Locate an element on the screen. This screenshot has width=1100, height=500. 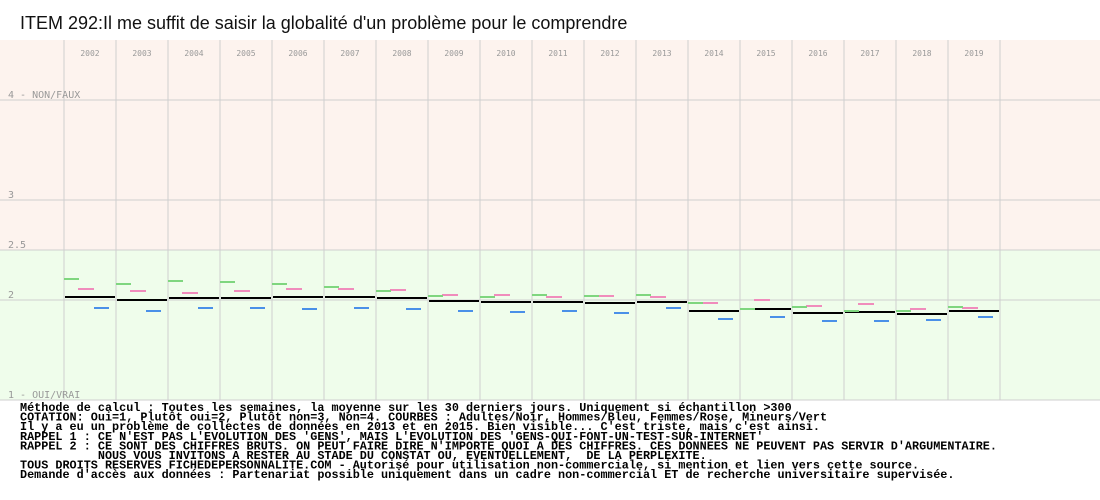
x-tick-label: 2005 is located at coordinates (245, 53).